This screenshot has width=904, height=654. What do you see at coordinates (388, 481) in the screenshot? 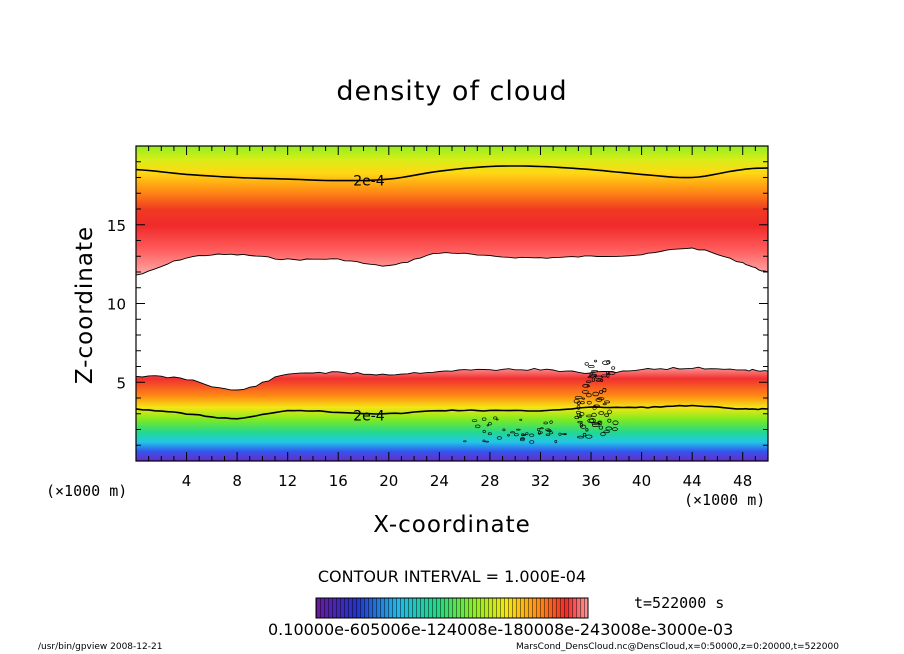
I see `x-tick-label: 20` at bounding box center [388, 481].